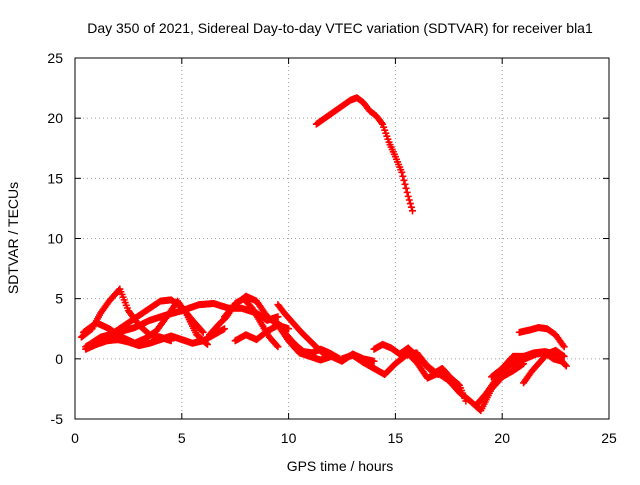 The width and height of the screenshot is (640, 485). Describe the element at coordinates (59, 359) in the screenshot. I see `y-tick-label: 0` at that location.